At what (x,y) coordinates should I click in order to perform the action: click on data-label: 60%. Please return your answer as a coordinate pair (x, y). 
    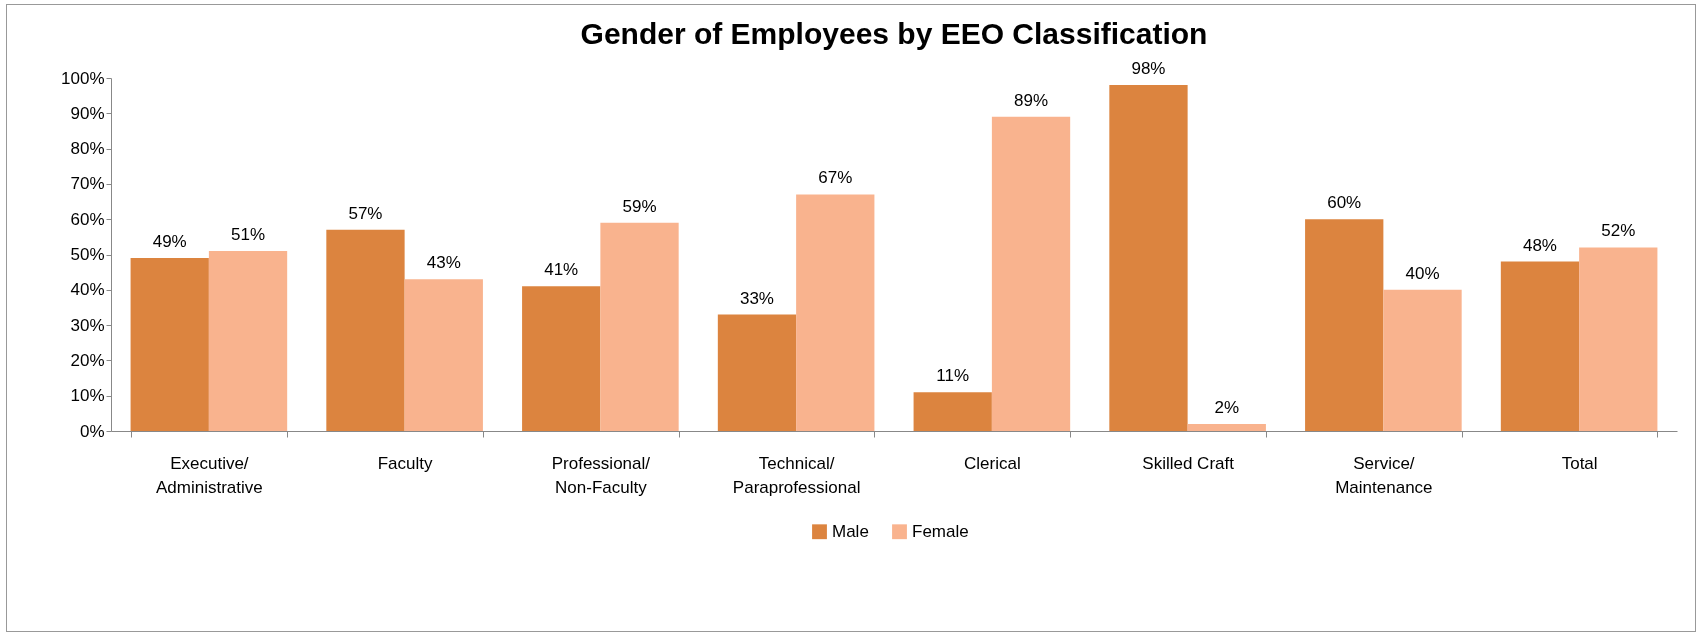
    Looking at the image, I should click on (1344, 203).